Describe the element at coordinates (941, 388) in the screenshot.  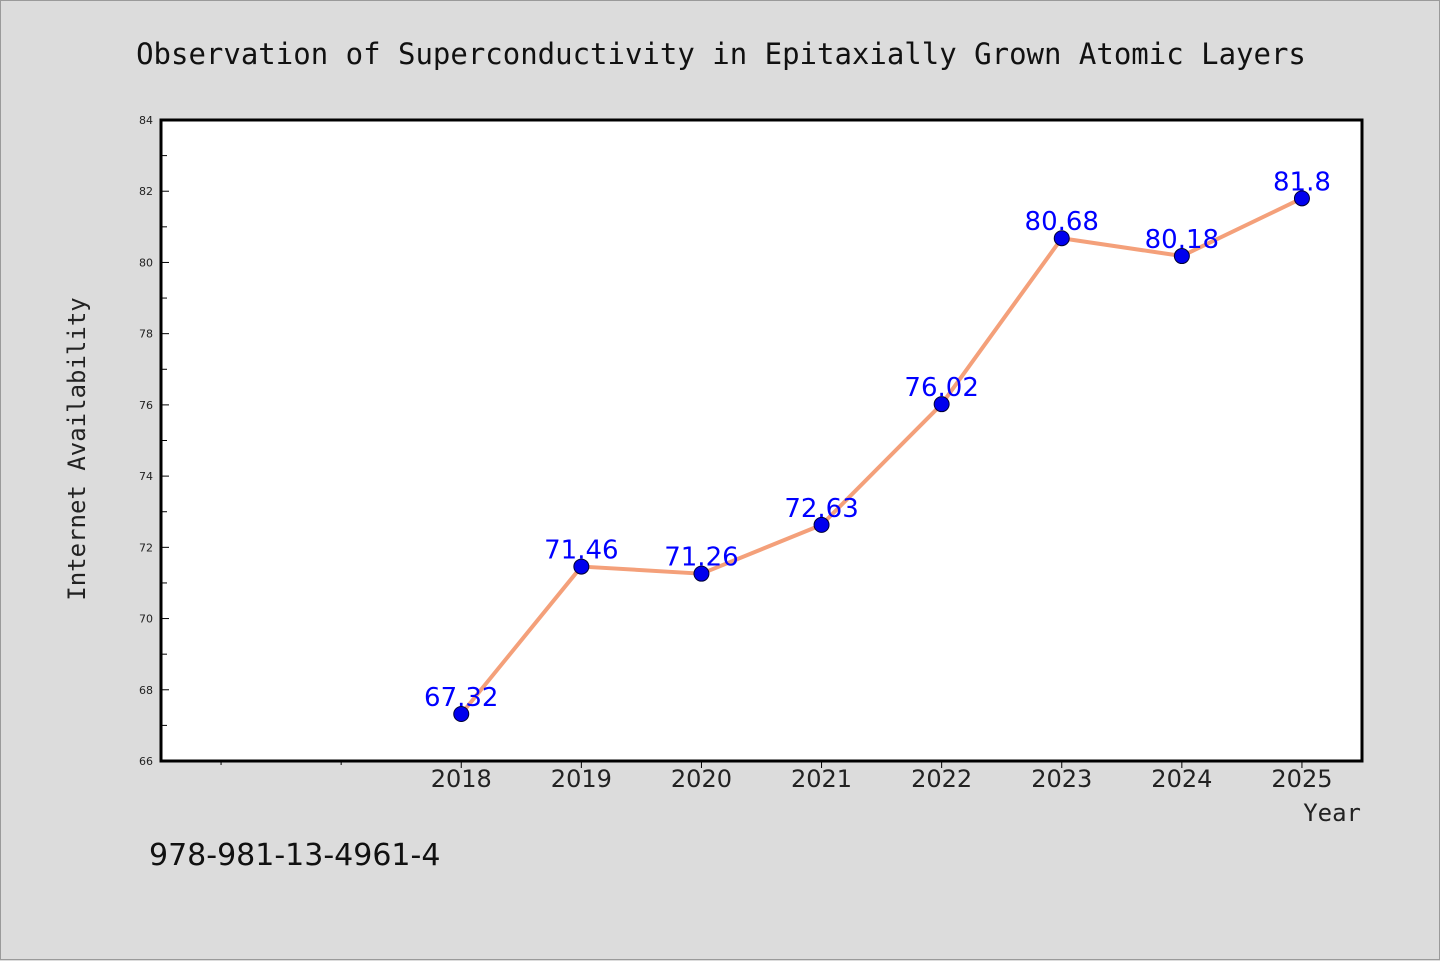
I see `data-label: 76.02` at that location.